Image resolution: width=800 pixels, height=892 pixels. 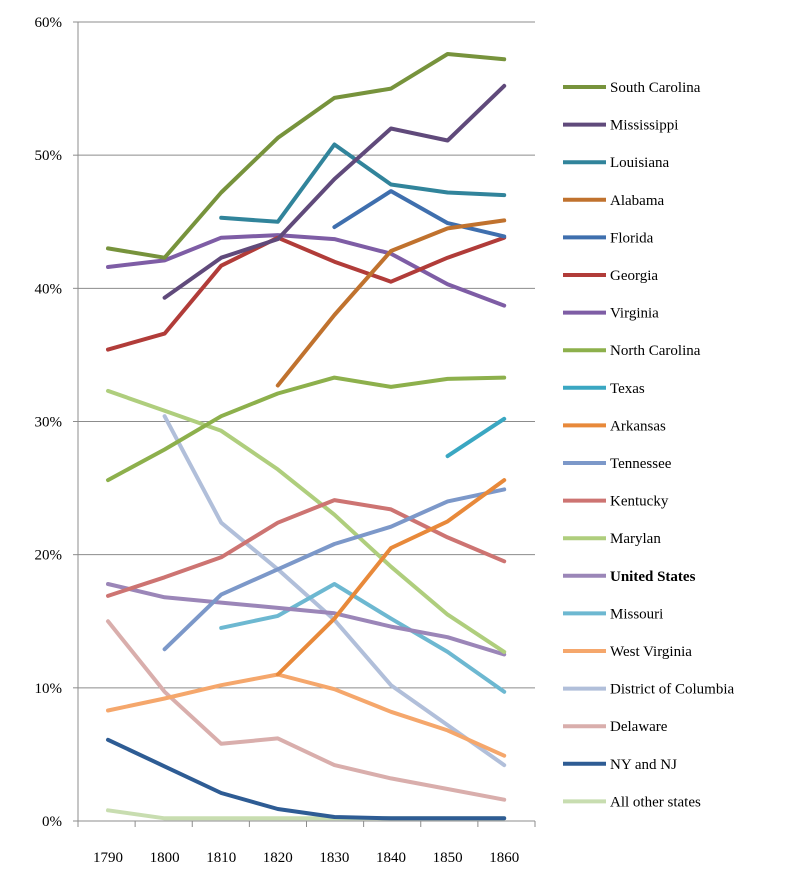 What do you see at coordinates (644, 126) in the screenshot?
I see `legend-label: Mississippi` at bounding box center [644, 126].